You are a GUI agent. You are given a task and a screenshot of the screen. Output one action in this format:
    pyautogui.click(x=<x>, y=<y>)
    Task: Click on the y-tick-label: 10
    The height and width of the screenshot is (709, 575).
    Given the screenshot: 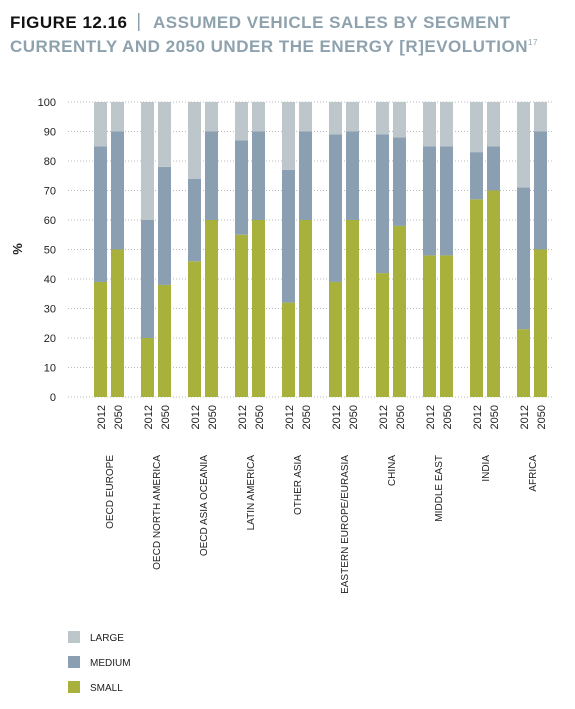 What is the action you would take?
    pyautogui.click(x=50, y=369)
    